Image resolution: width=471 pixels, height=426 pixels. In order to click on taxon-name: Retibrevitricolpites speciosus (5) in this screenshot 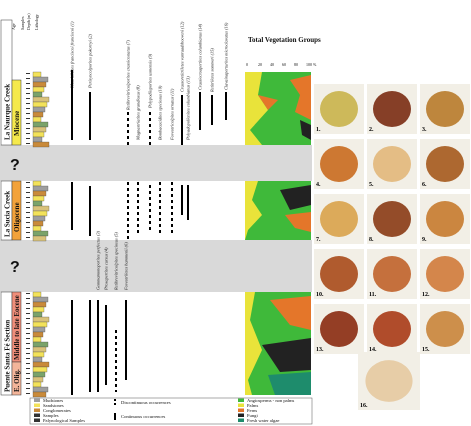, I will do `click(116, 261)`.